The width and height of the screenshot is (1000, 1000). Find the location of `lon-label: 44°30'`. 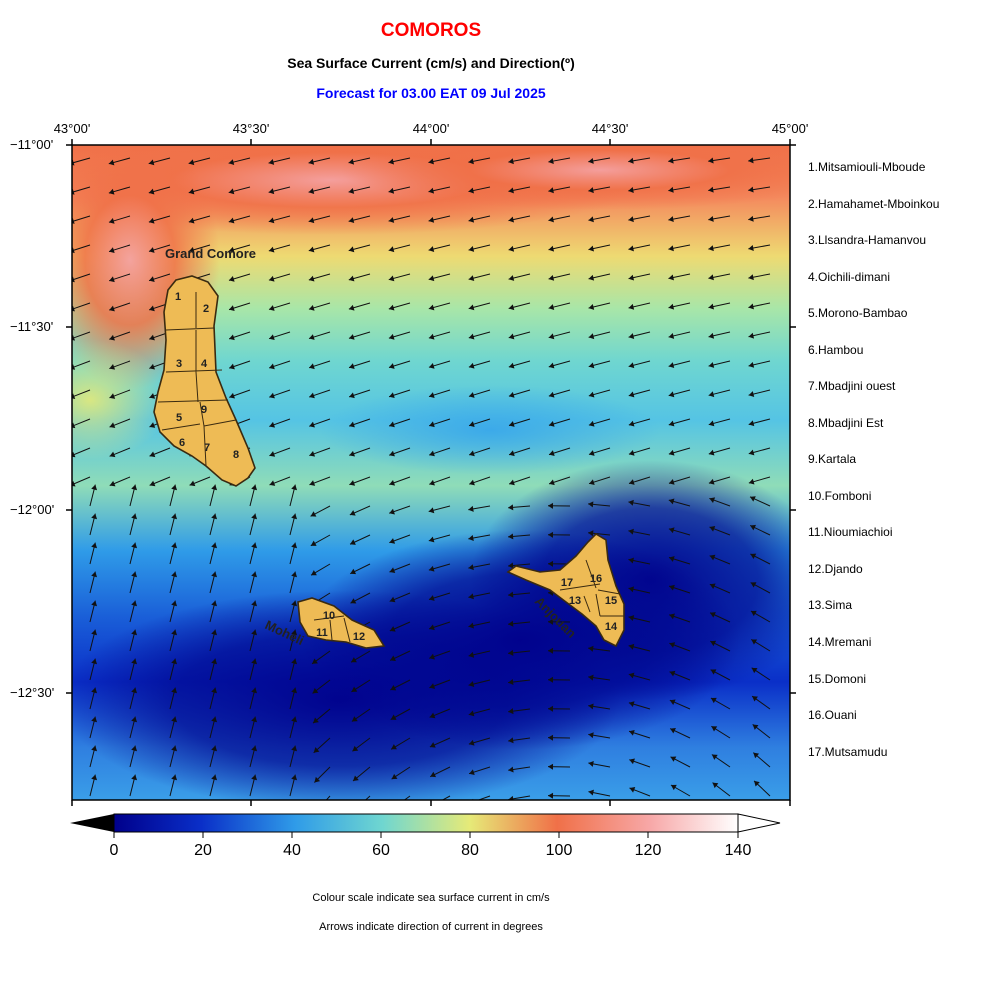

lon-label: 44°30' is located at coordinates (610, 128).